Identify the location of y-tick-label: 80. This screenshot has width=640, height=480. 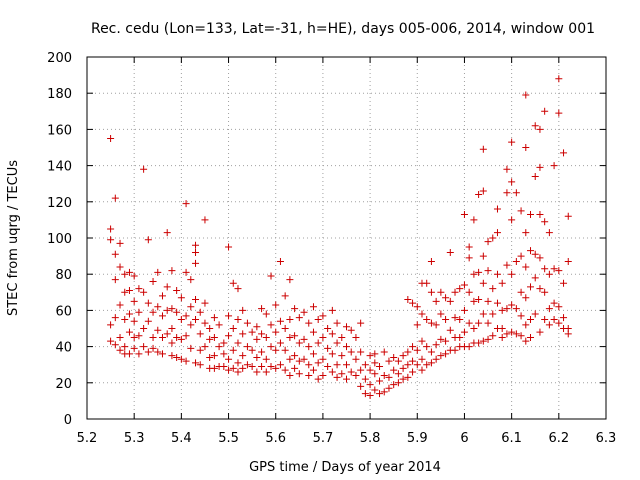
(63, 275).